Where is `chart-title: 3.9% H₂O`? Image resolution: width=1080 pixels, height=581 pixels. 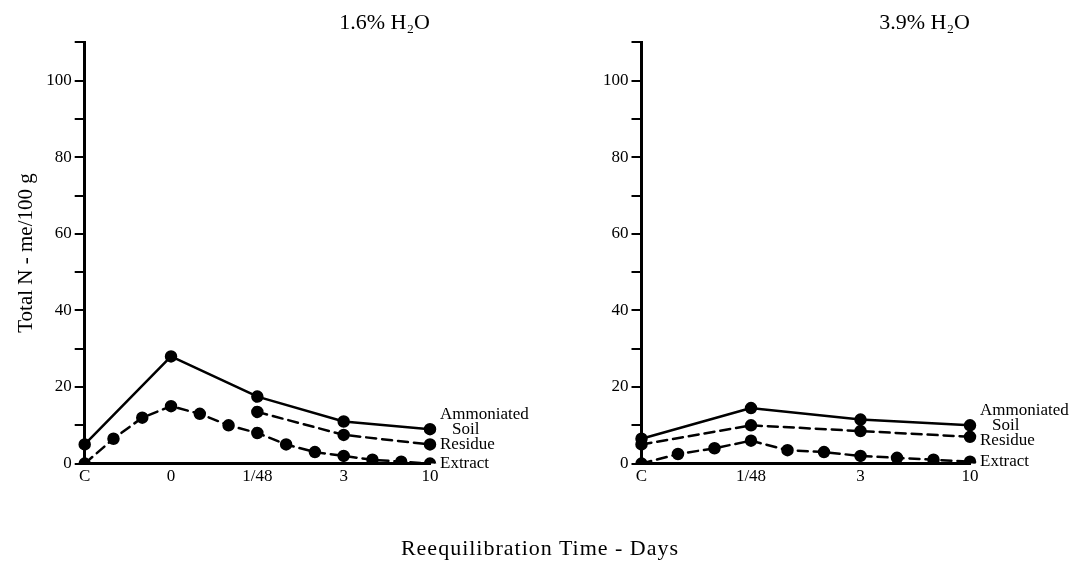 chart-title: 3.9% H₂O is located at coordinates (924, 21).